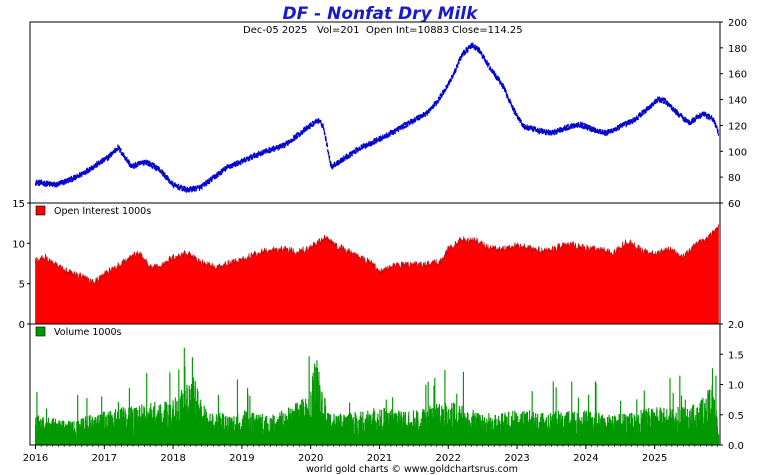 The width and height of the screenshot is (760, 475). I want to click on x-tick-label: 2020, so click(310, 458).